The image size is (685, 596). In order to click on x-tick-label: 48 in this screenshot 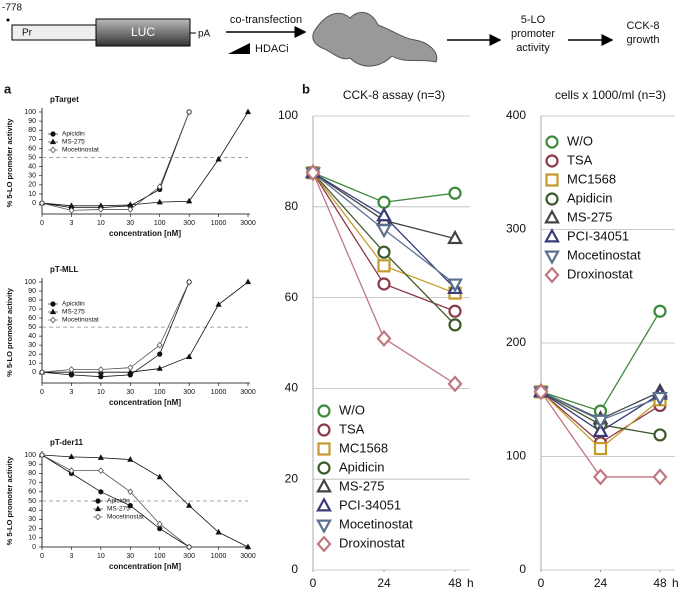, I will do `click(660, 583)`.